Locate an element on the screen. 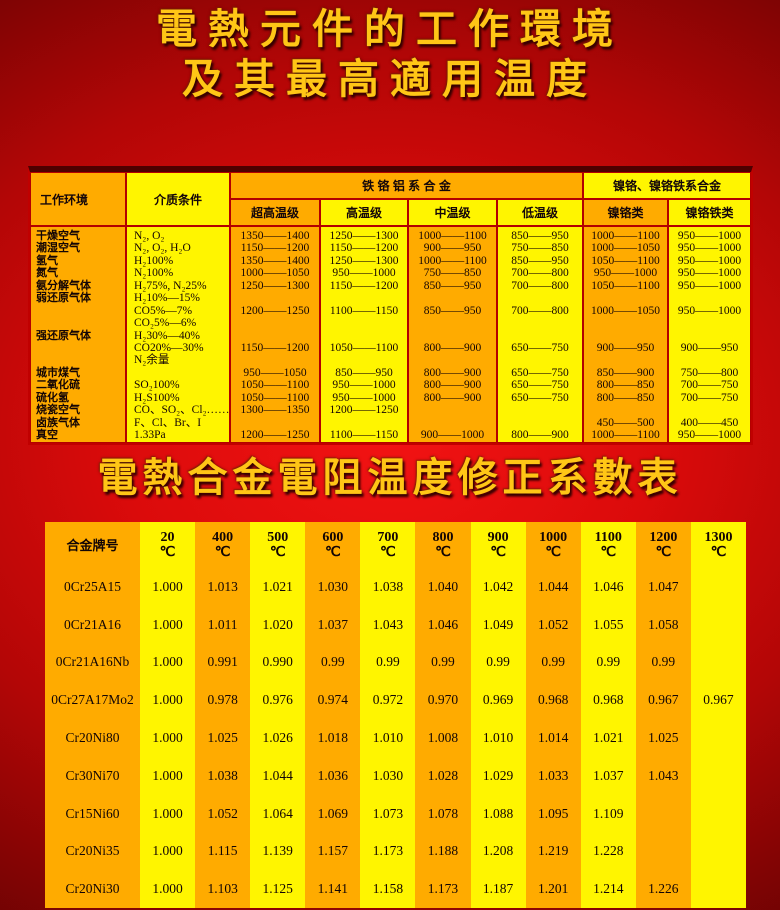 The width and height of the screenshot is (780, 910). temp-value: 400 is located at coordinates (223, 537).